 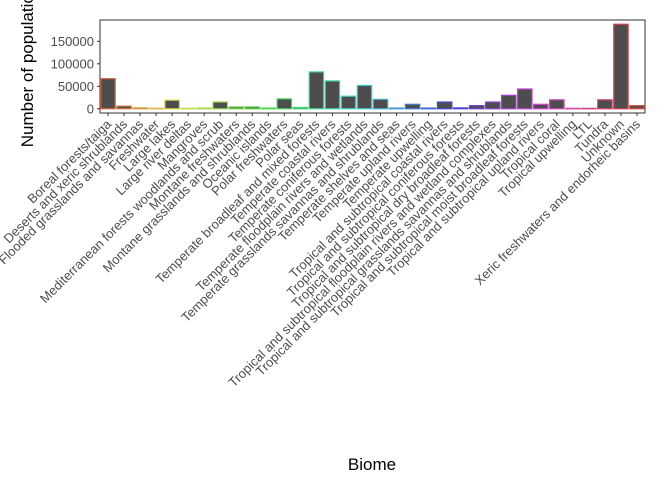 What do you see at coordinates (72, 41) in the screenshot?
I see `y-tick-label: 150000` at bounding box center [72, 41].